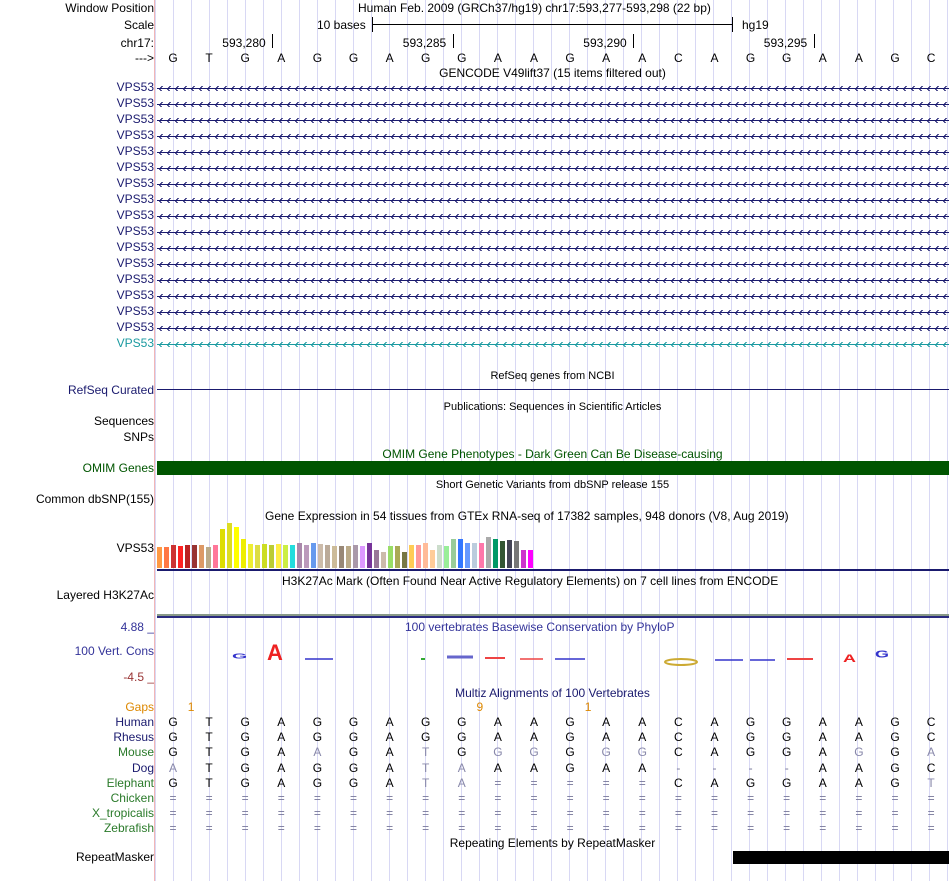  What do you see at coordinates (841, 857) in the screenshot?
I see `repeat-element-bar` at bounding box center [841, 857].